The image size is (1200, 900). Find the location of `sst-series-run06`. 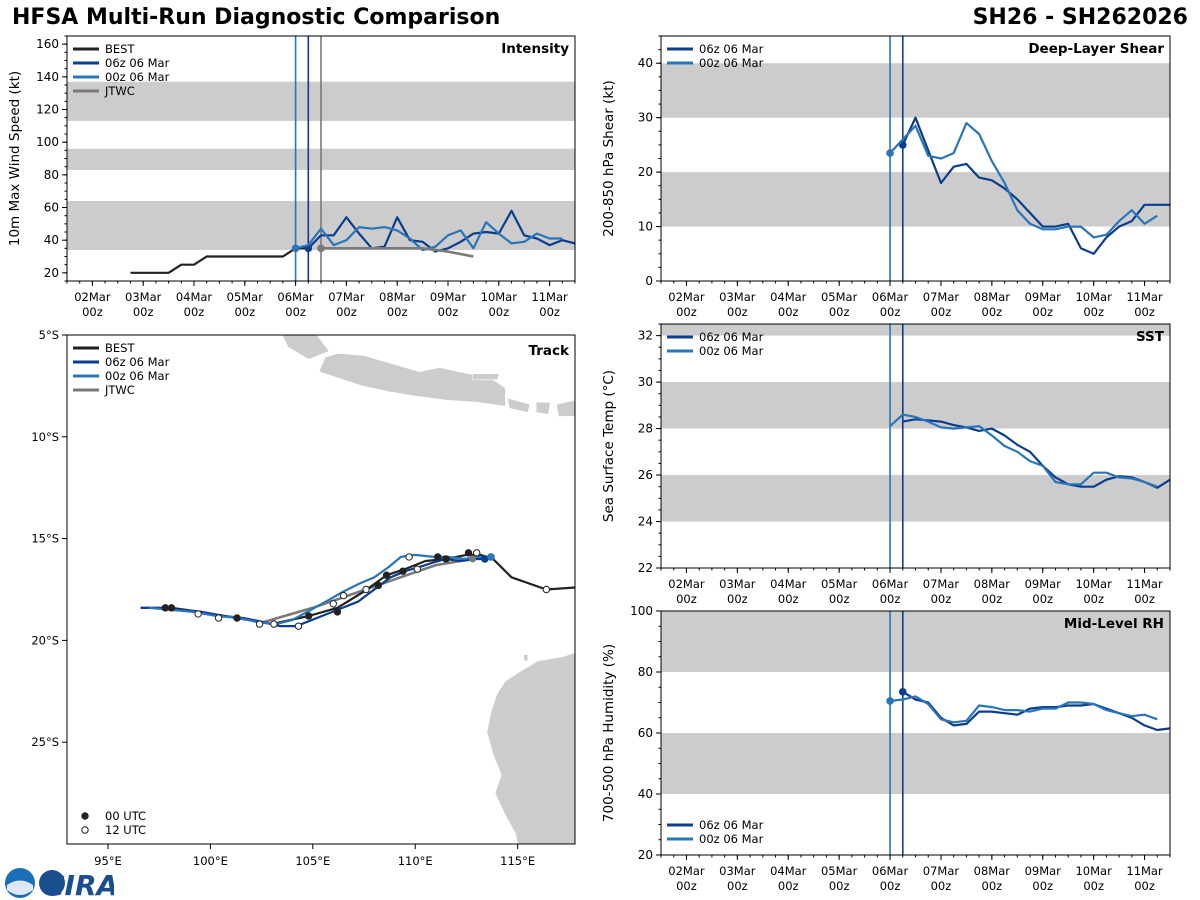

sst-series-run06 is located at coordinates (1036, 453).